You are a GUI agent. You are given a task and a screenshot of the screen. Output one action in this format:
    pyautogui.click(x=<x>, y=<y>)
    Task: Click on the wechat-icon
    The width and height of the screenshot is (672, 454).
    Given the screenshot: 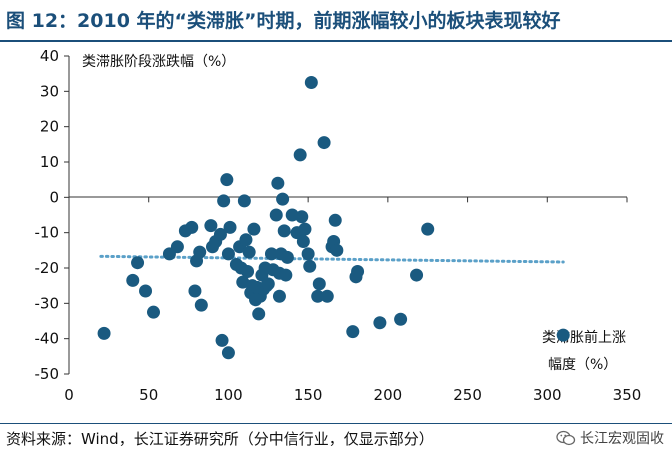 What is the action you would take?
    pyautogui.click(x=566, y=438)
    